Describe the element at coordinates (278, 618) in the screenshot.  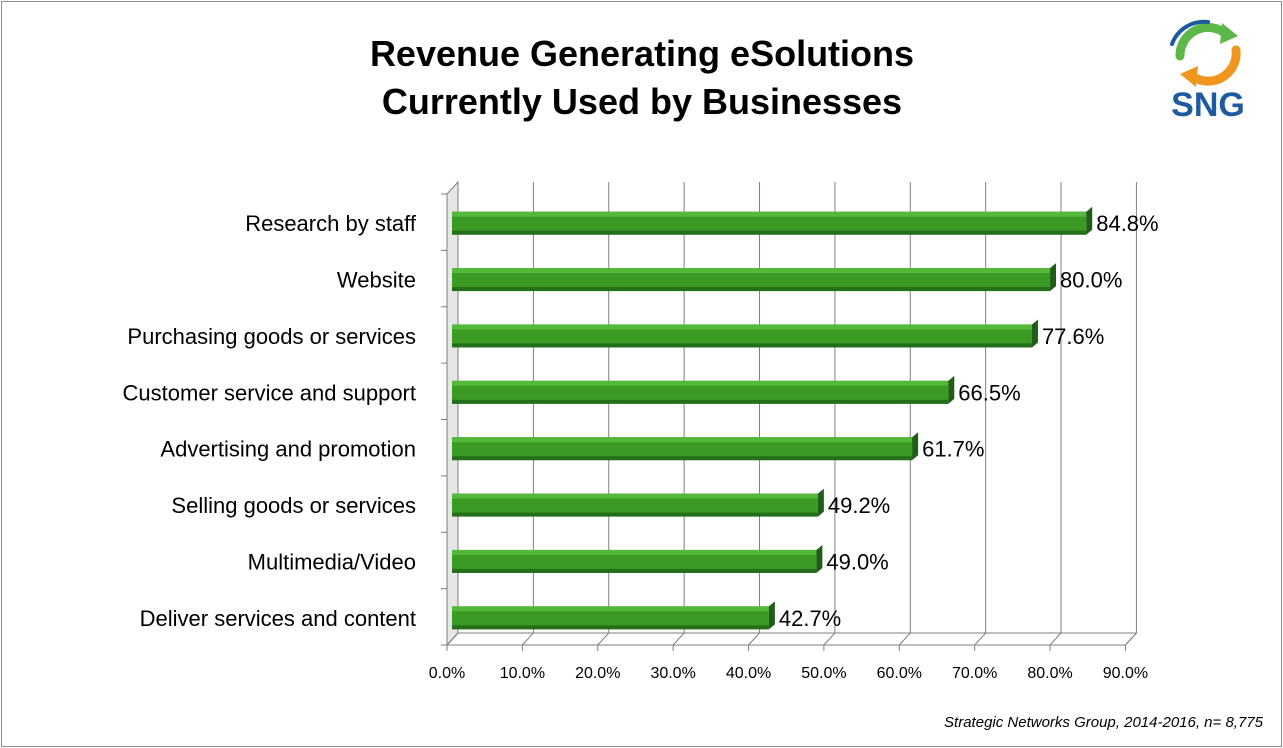
I see `category-label: Deliver services and content` at that location.